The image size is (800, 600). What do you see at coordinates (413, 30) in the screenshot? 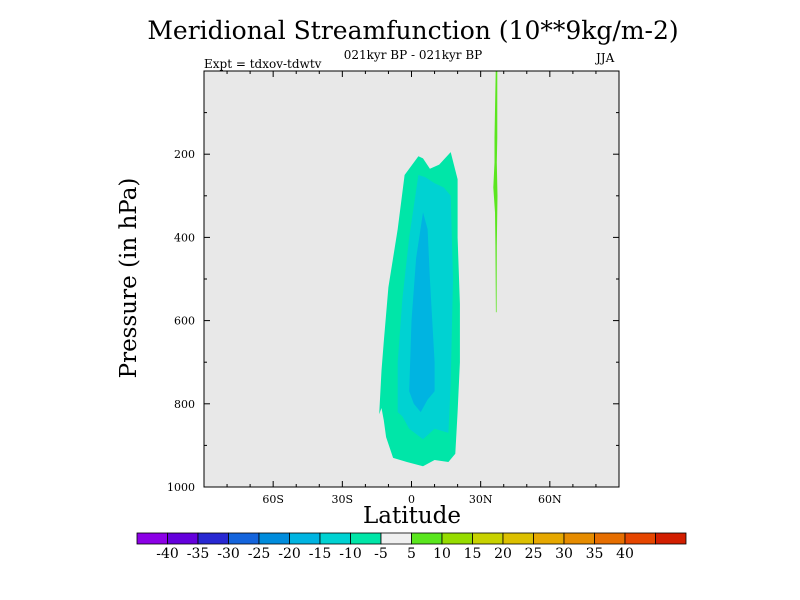
I see `chart-title: Meridional Streamfunction (10**9kg/m-2)` at bounding box center [413, 30].